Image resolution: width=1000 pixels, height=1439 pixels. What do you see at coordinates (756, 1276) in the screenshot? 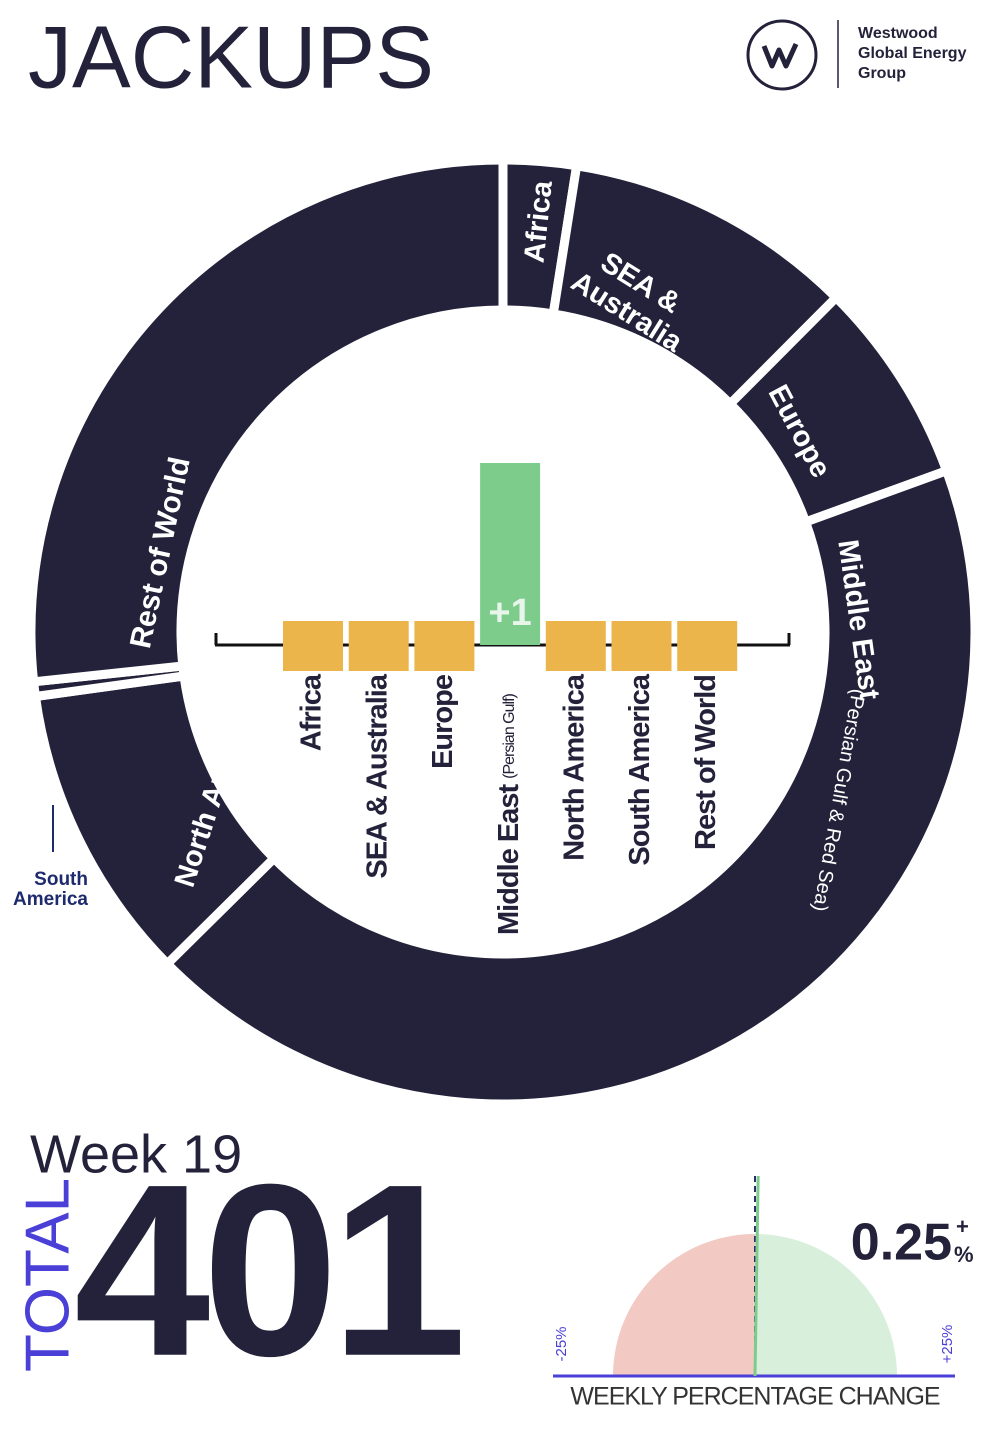
I see `gauge-needle` at bounding box center [756, 1276].